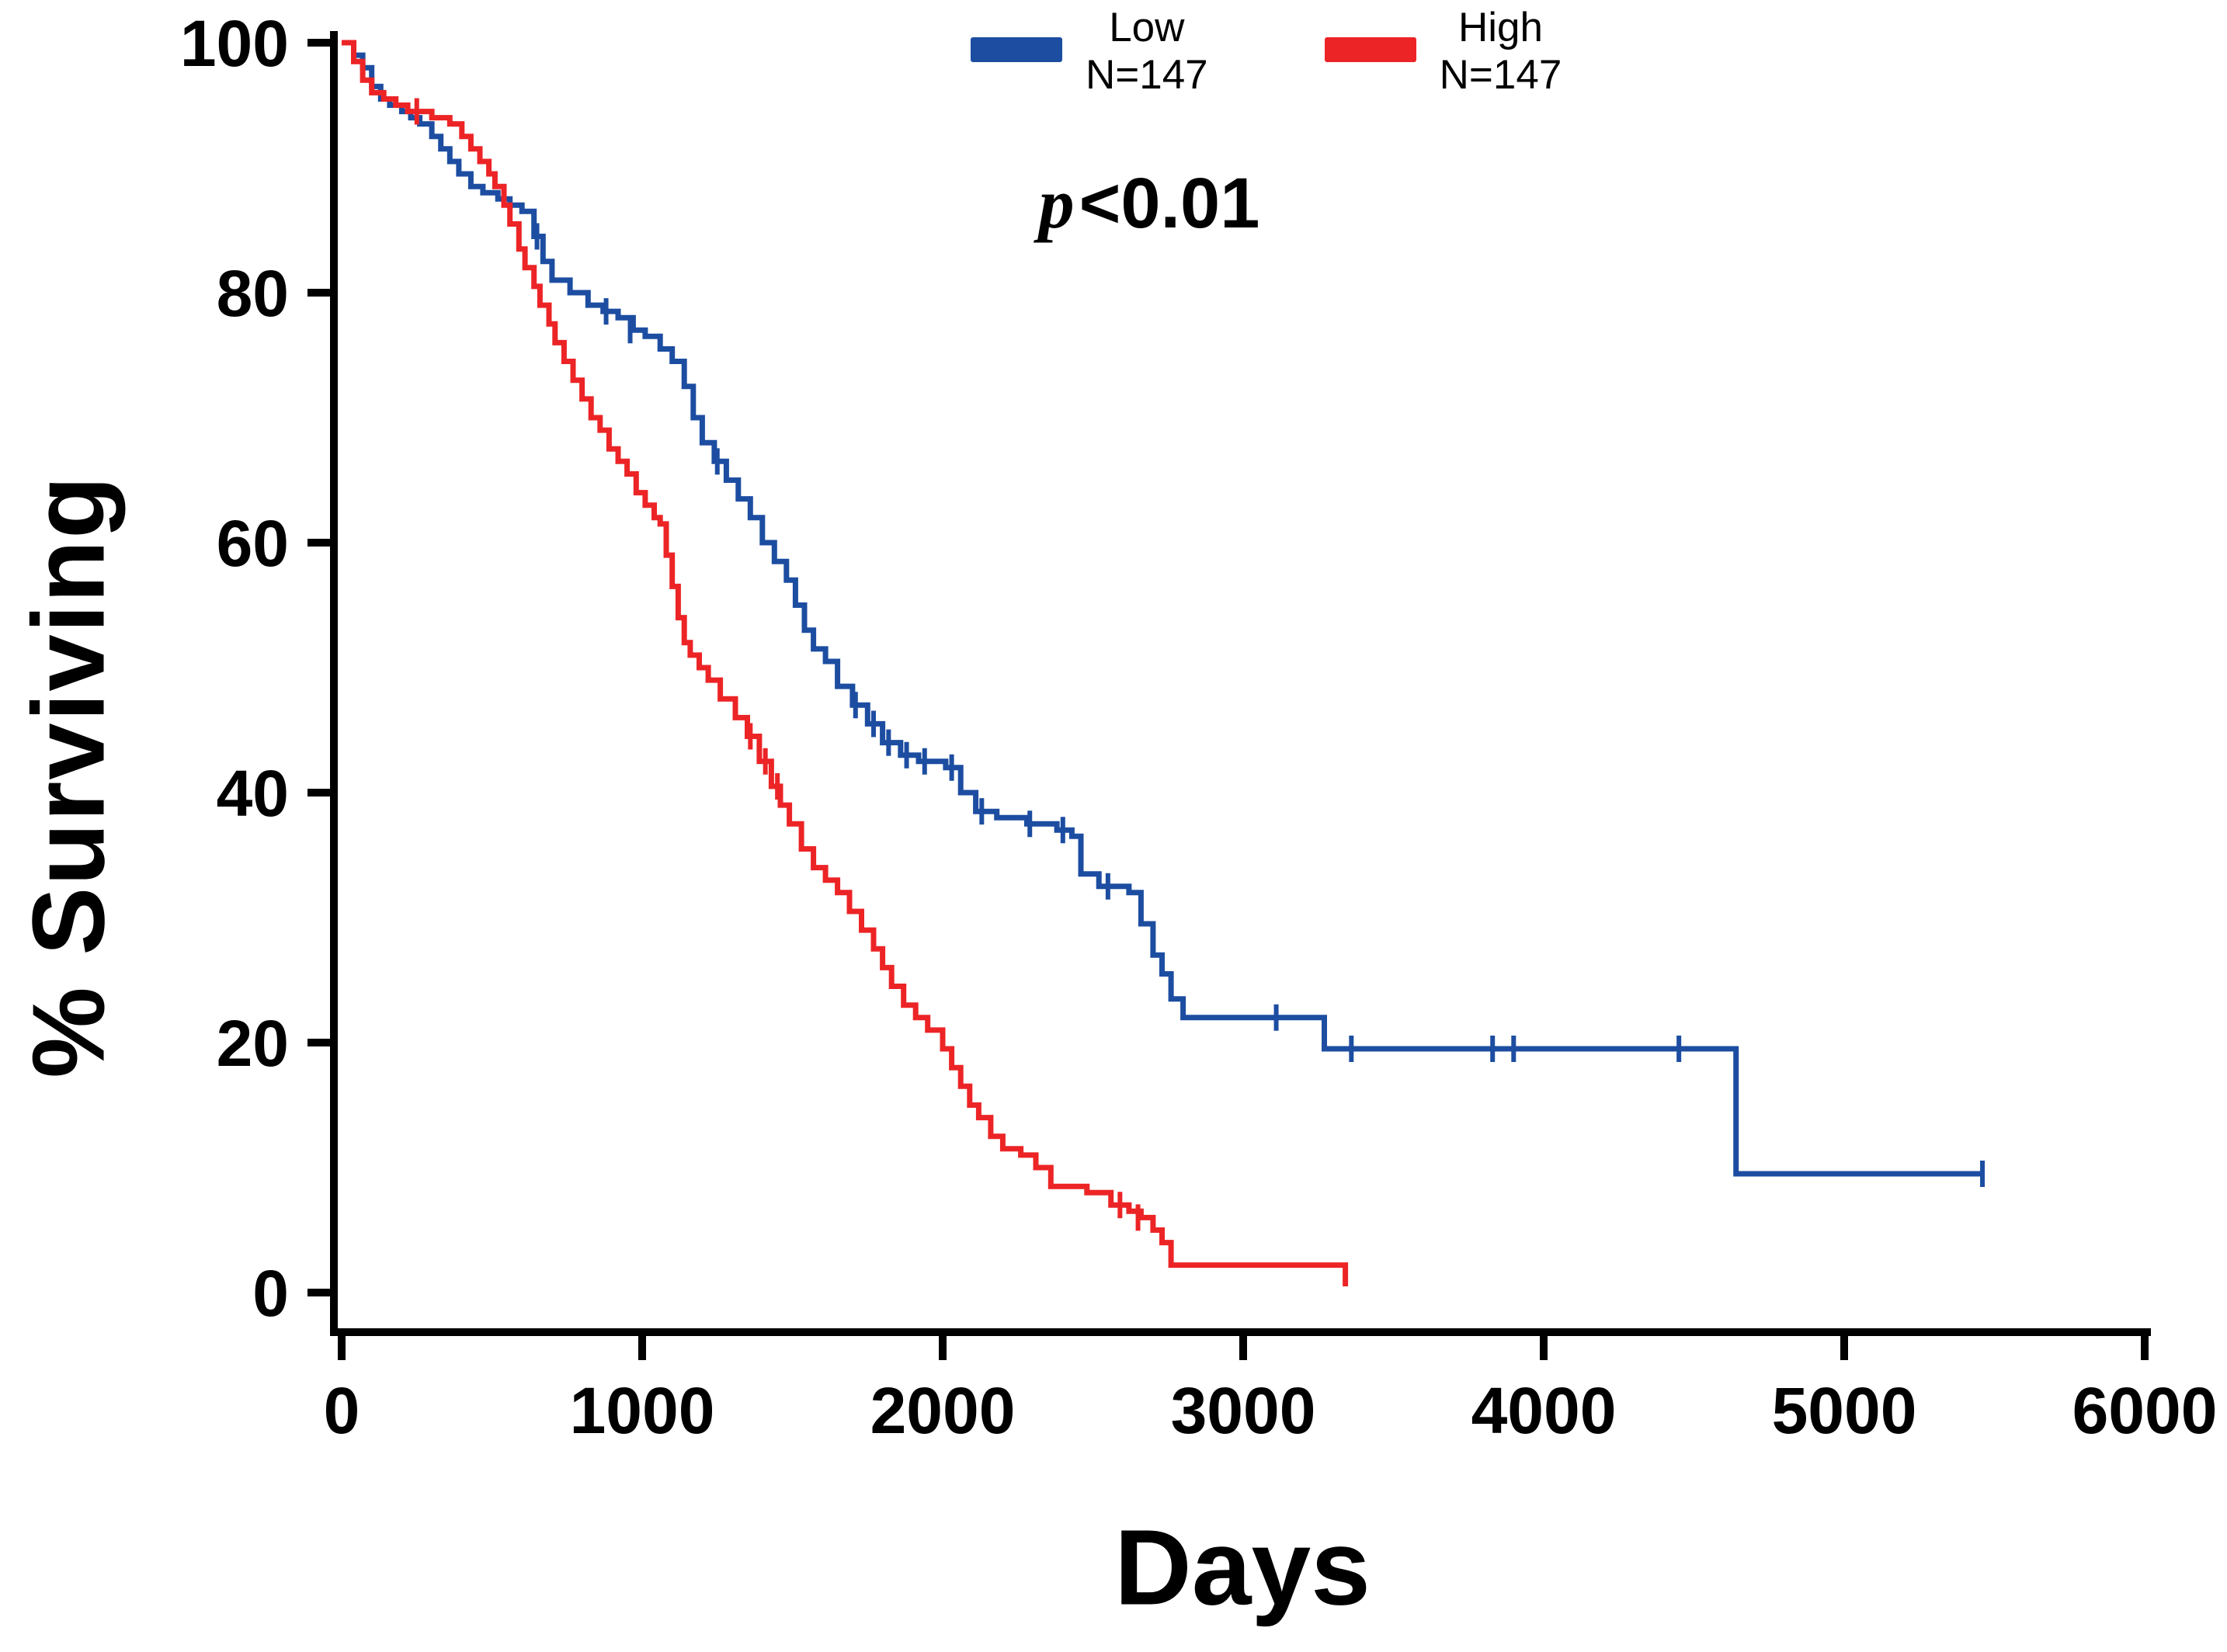 The height and width of the screenshot is (1652, 2227). I want to click on y-tick-label: 60, so click(253, 543).